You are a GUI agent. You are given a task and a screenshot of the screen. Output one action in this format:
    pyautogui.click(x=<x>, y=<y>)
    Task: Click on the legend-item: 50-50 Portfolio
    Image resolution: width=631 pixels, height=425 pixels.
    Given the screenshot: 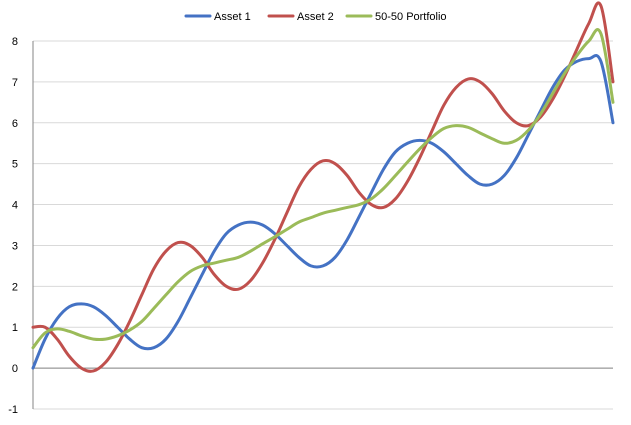 What is the action you would take?
    pyautogui.click(x=396, y=17)
    